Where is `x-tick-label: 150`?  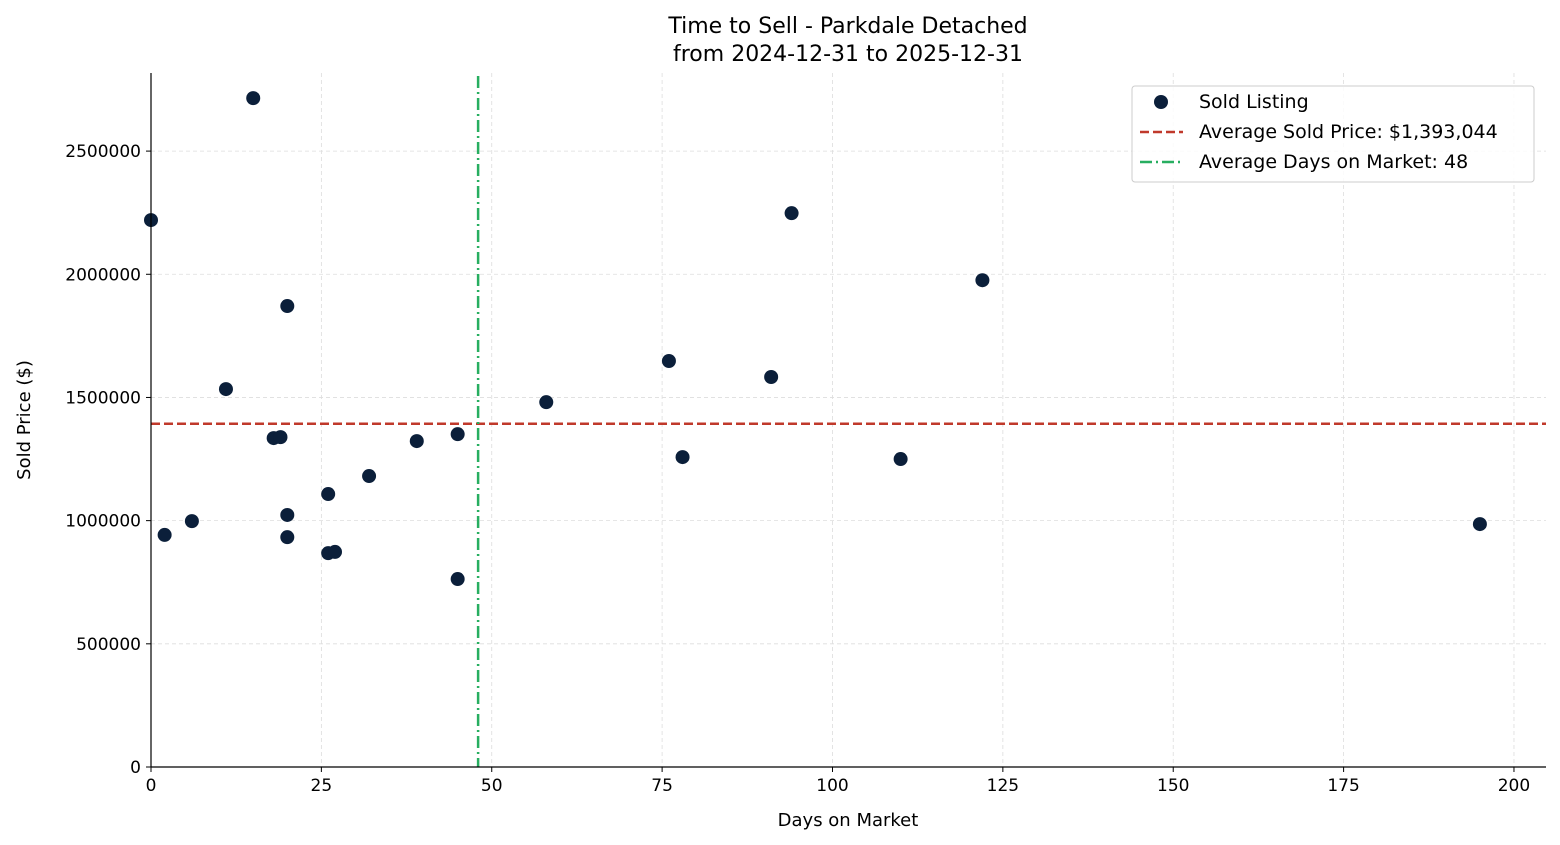 x-tick-label: 150 is located at coordinates (1173, 786).